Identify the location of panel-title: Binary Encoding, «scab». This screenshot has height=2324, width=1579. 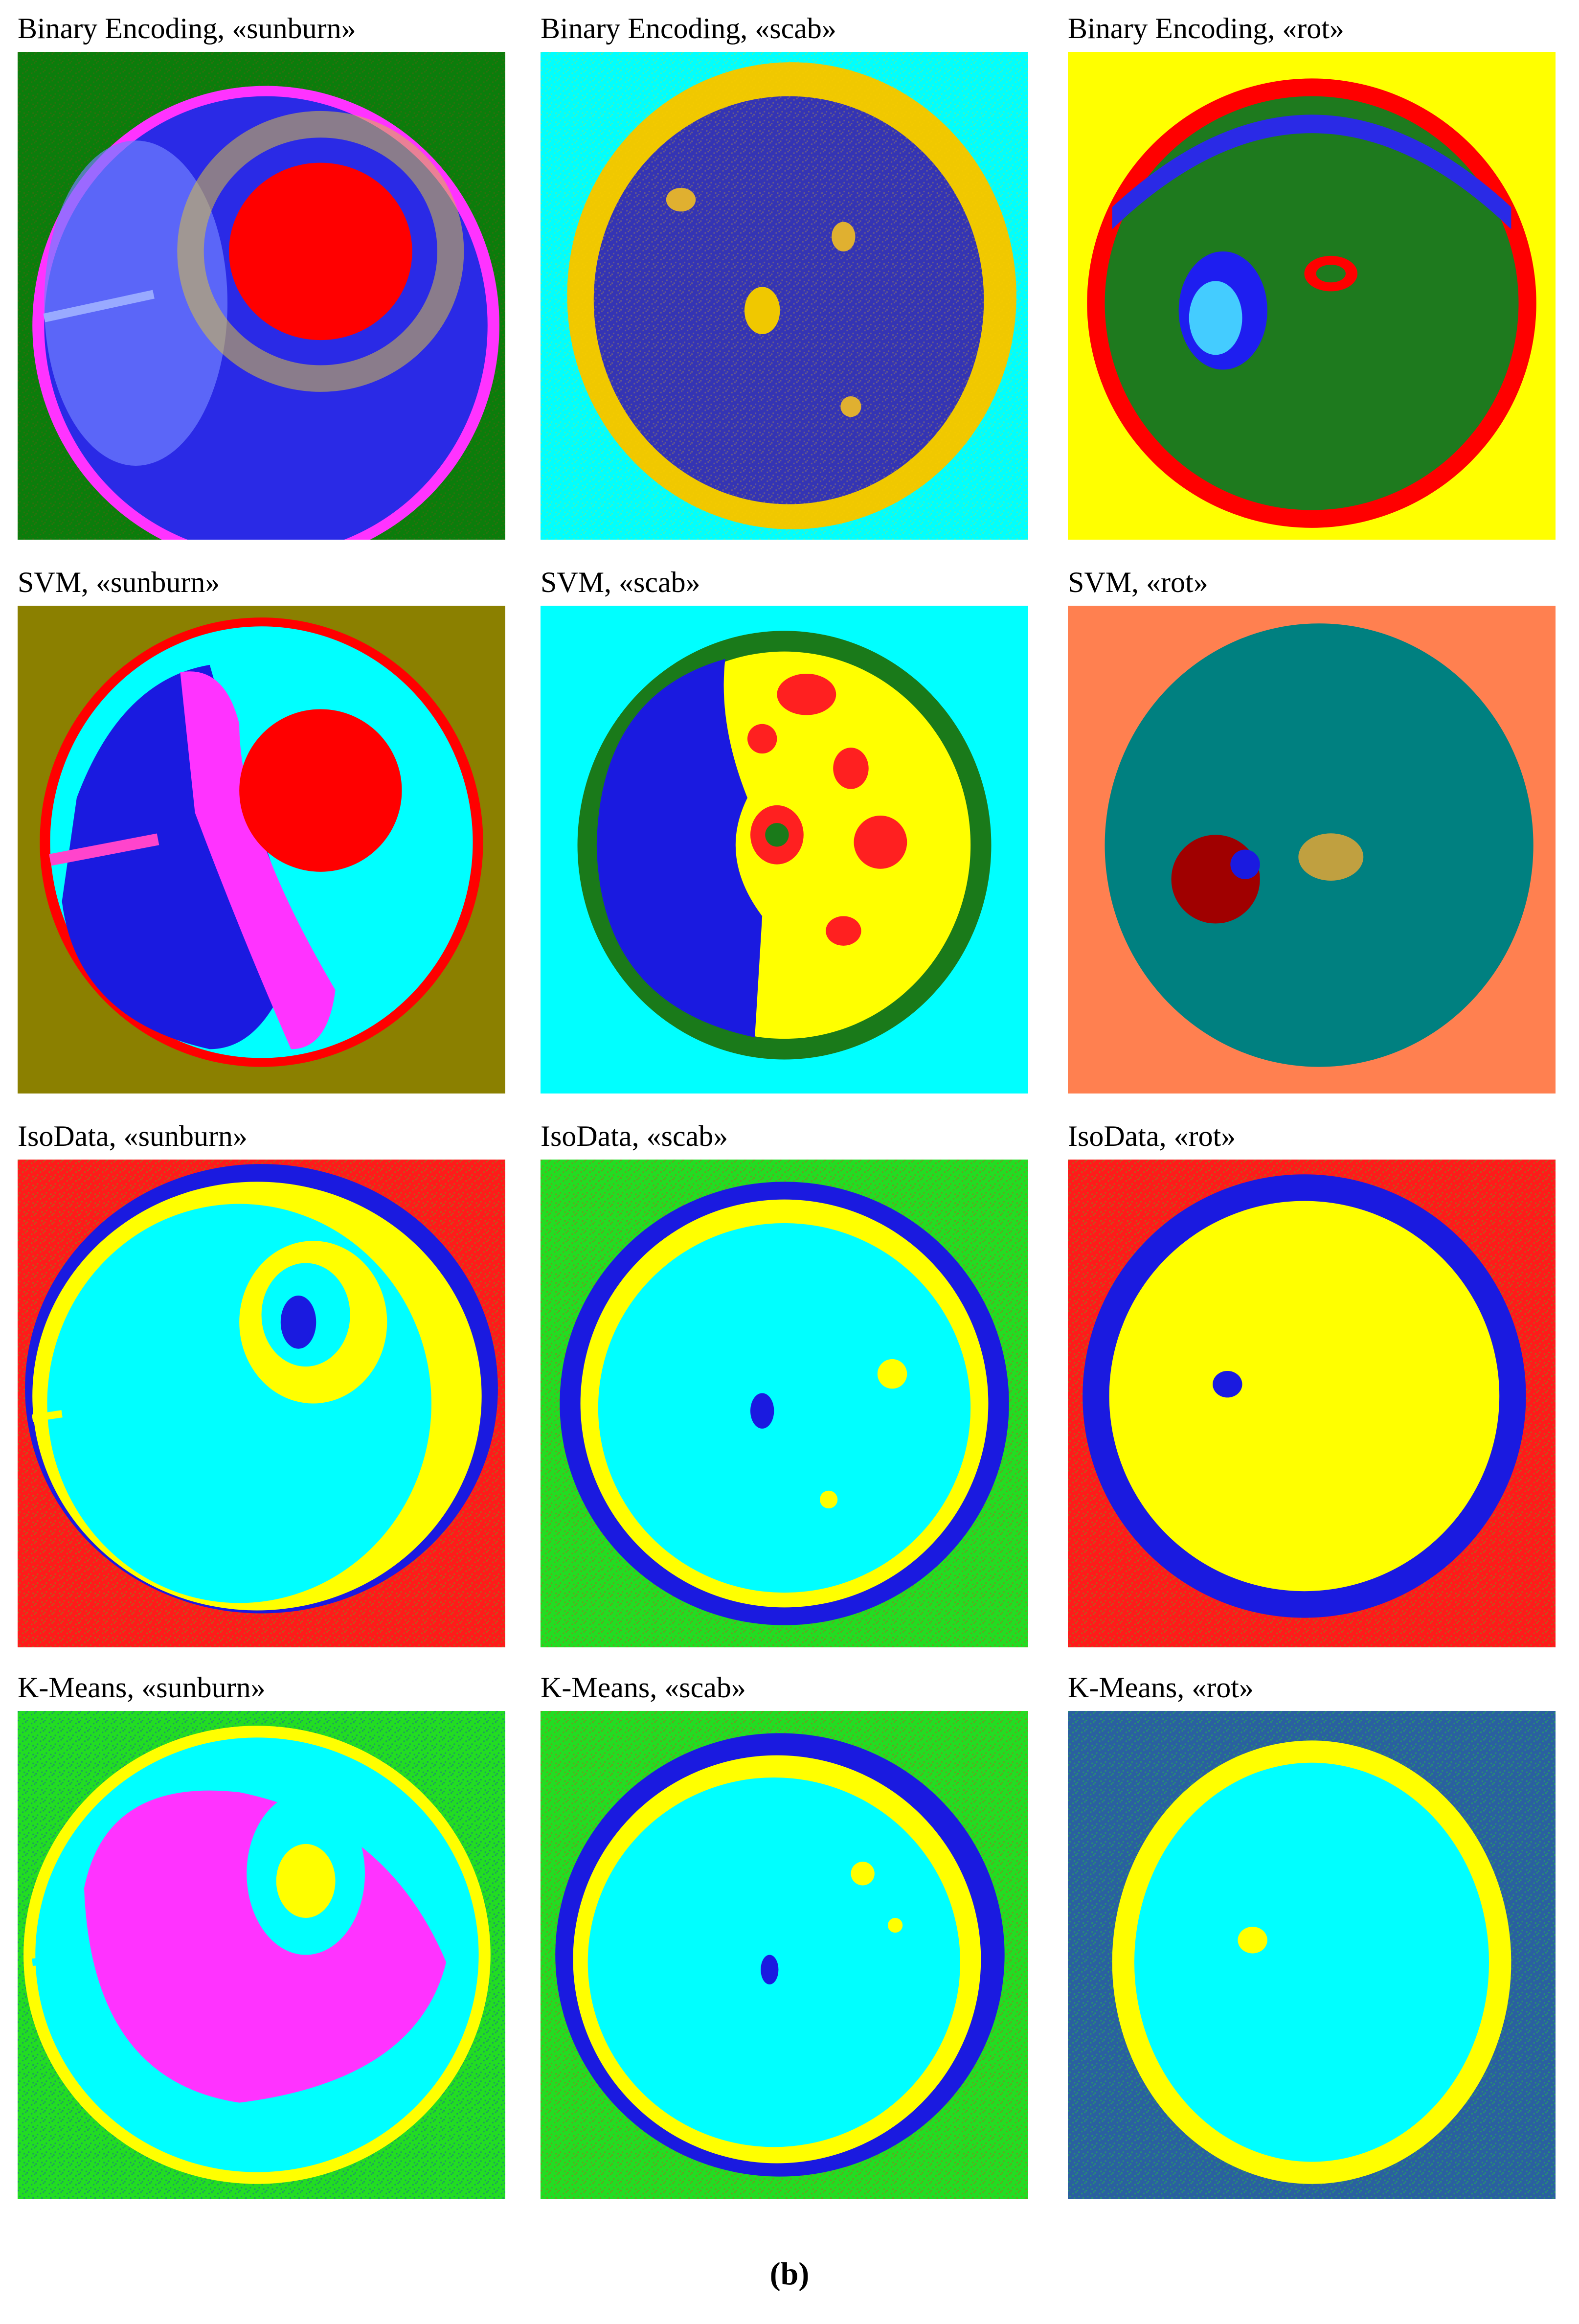
(689, 29).